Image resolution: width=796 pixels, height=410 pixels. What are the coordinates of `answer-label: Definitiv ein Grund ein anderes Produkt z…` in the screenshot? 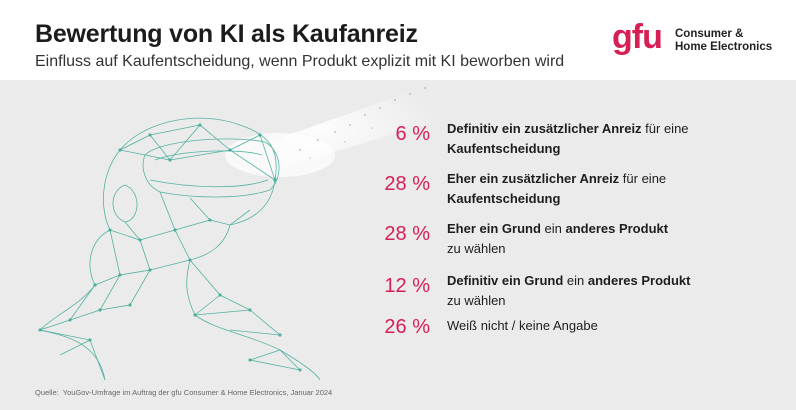 It's located at (597, 291).